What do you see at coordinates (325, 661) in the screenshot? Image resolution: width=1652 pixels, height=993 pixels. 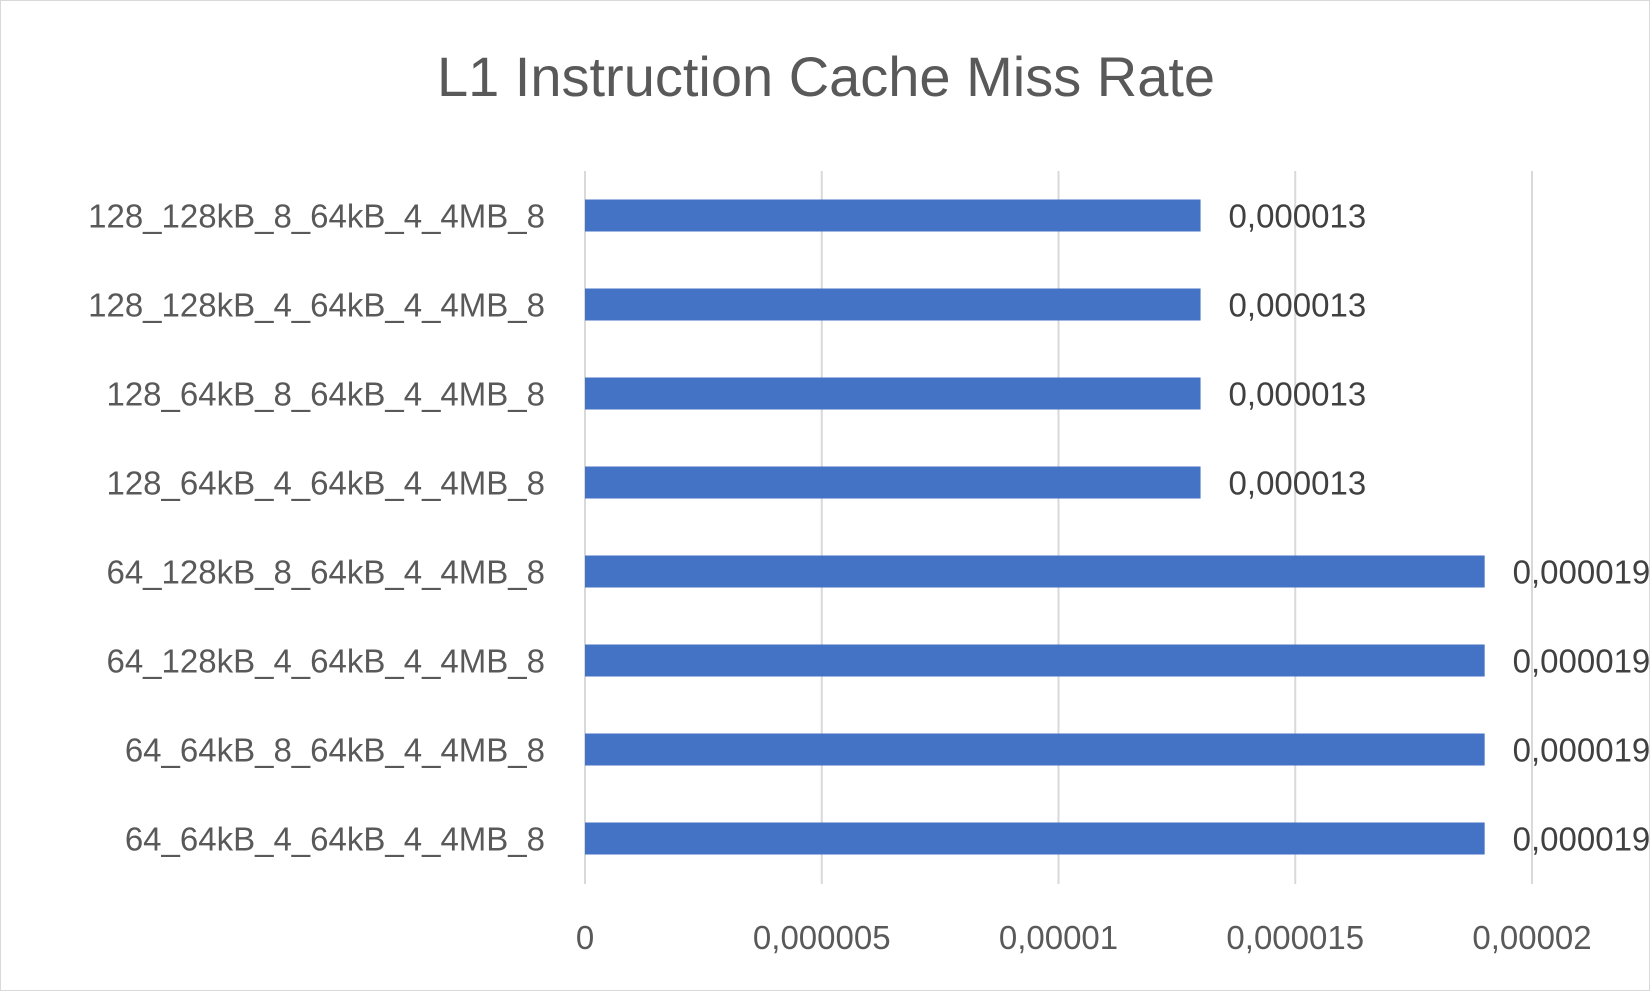 I see `category-label: 64_128kB_4_64kB_4_4MB_8` at bounding box center [325, 661].